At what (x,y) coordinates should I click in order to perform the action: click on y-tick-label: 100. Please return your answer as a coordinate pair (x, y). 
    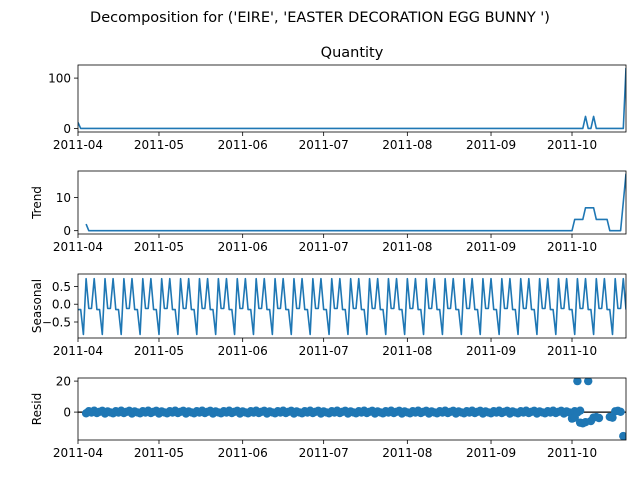
    Looking at the image, I should click on (59, 79).